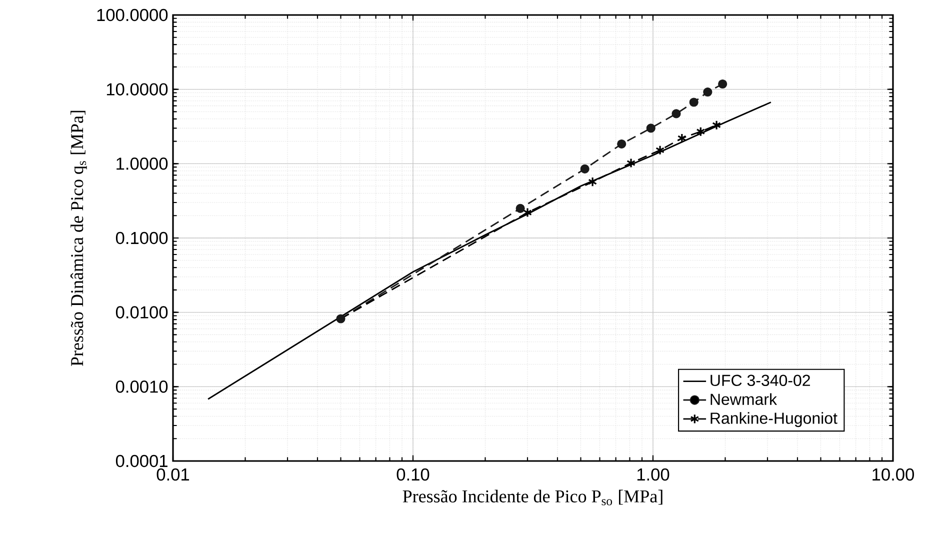 The image size is (932, 542). What do you see at coordinates (142, 312) in the screenshot?
I see `y-tick-label: 0.0100` at bounding box center [142, 312].